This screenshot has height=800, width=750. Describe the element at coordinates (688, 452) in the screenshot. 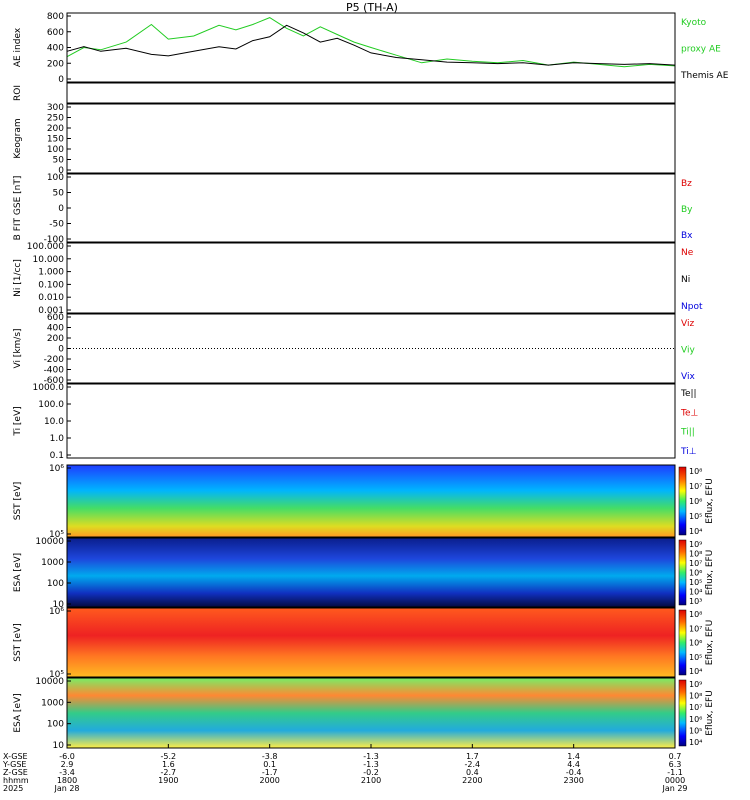

I see `legend-entry: Ti⊥` at that location.